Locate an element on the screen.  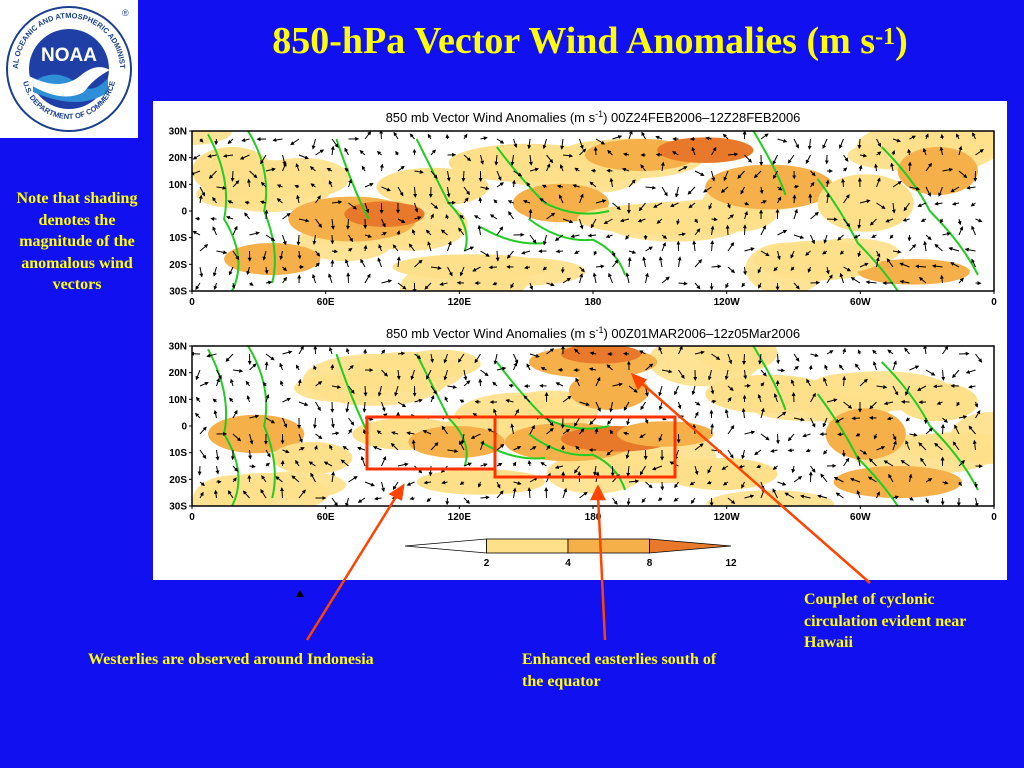
colorbar-label: 2 is located at coordinates (487, 563).